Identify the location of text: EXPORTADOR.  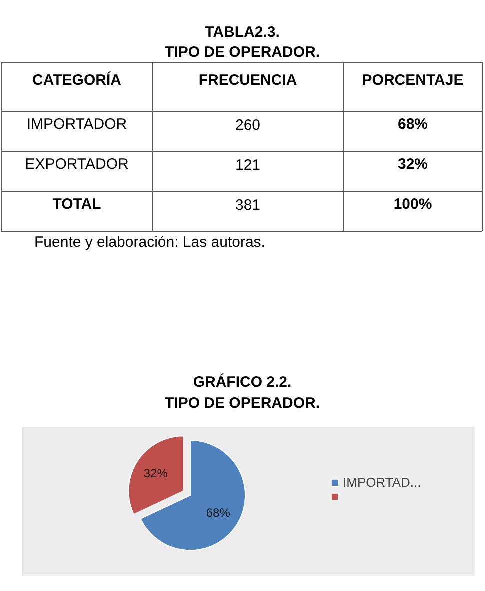
(77, 164).